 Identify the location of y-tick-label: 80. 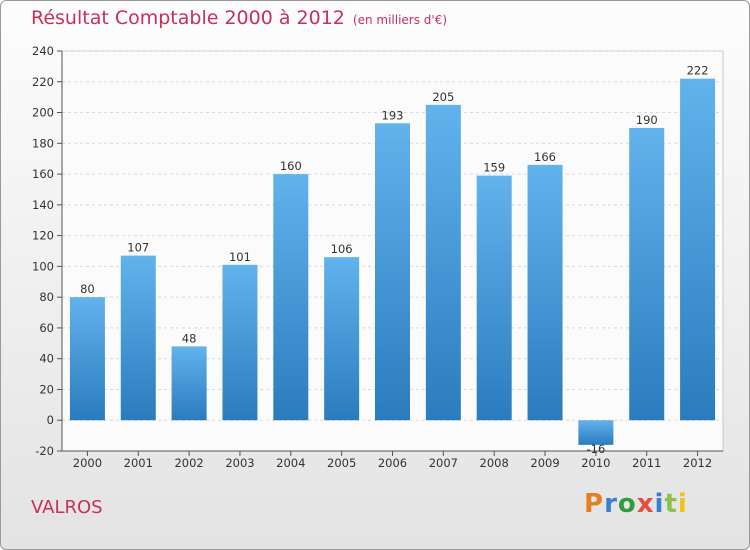
(46, 297).